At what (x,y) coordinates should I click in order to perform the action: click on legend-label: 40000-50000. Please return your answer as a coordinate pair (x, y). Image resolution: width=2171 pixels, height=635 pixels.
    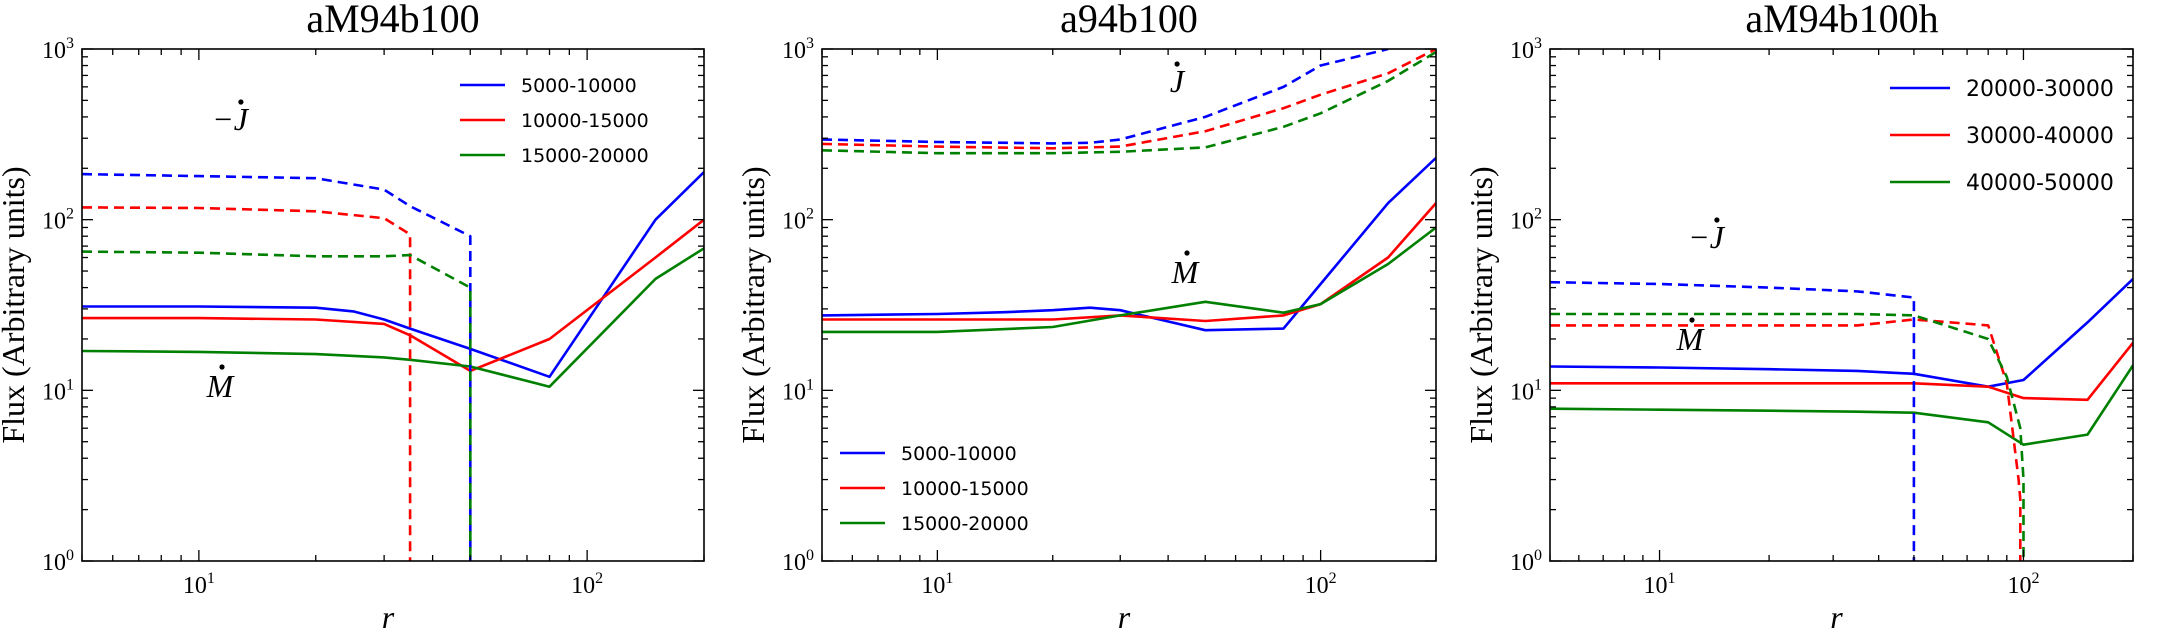
    Looking at the image, I should click on (2040, 183).